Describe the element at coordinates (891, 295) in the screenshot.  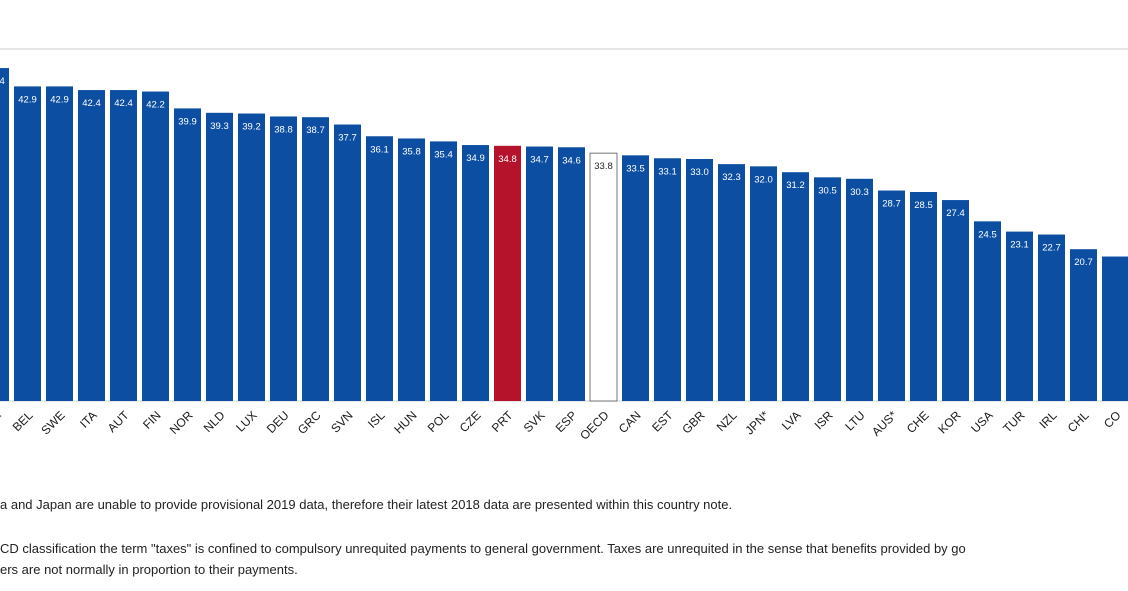
I see `bar-aus` at that location.